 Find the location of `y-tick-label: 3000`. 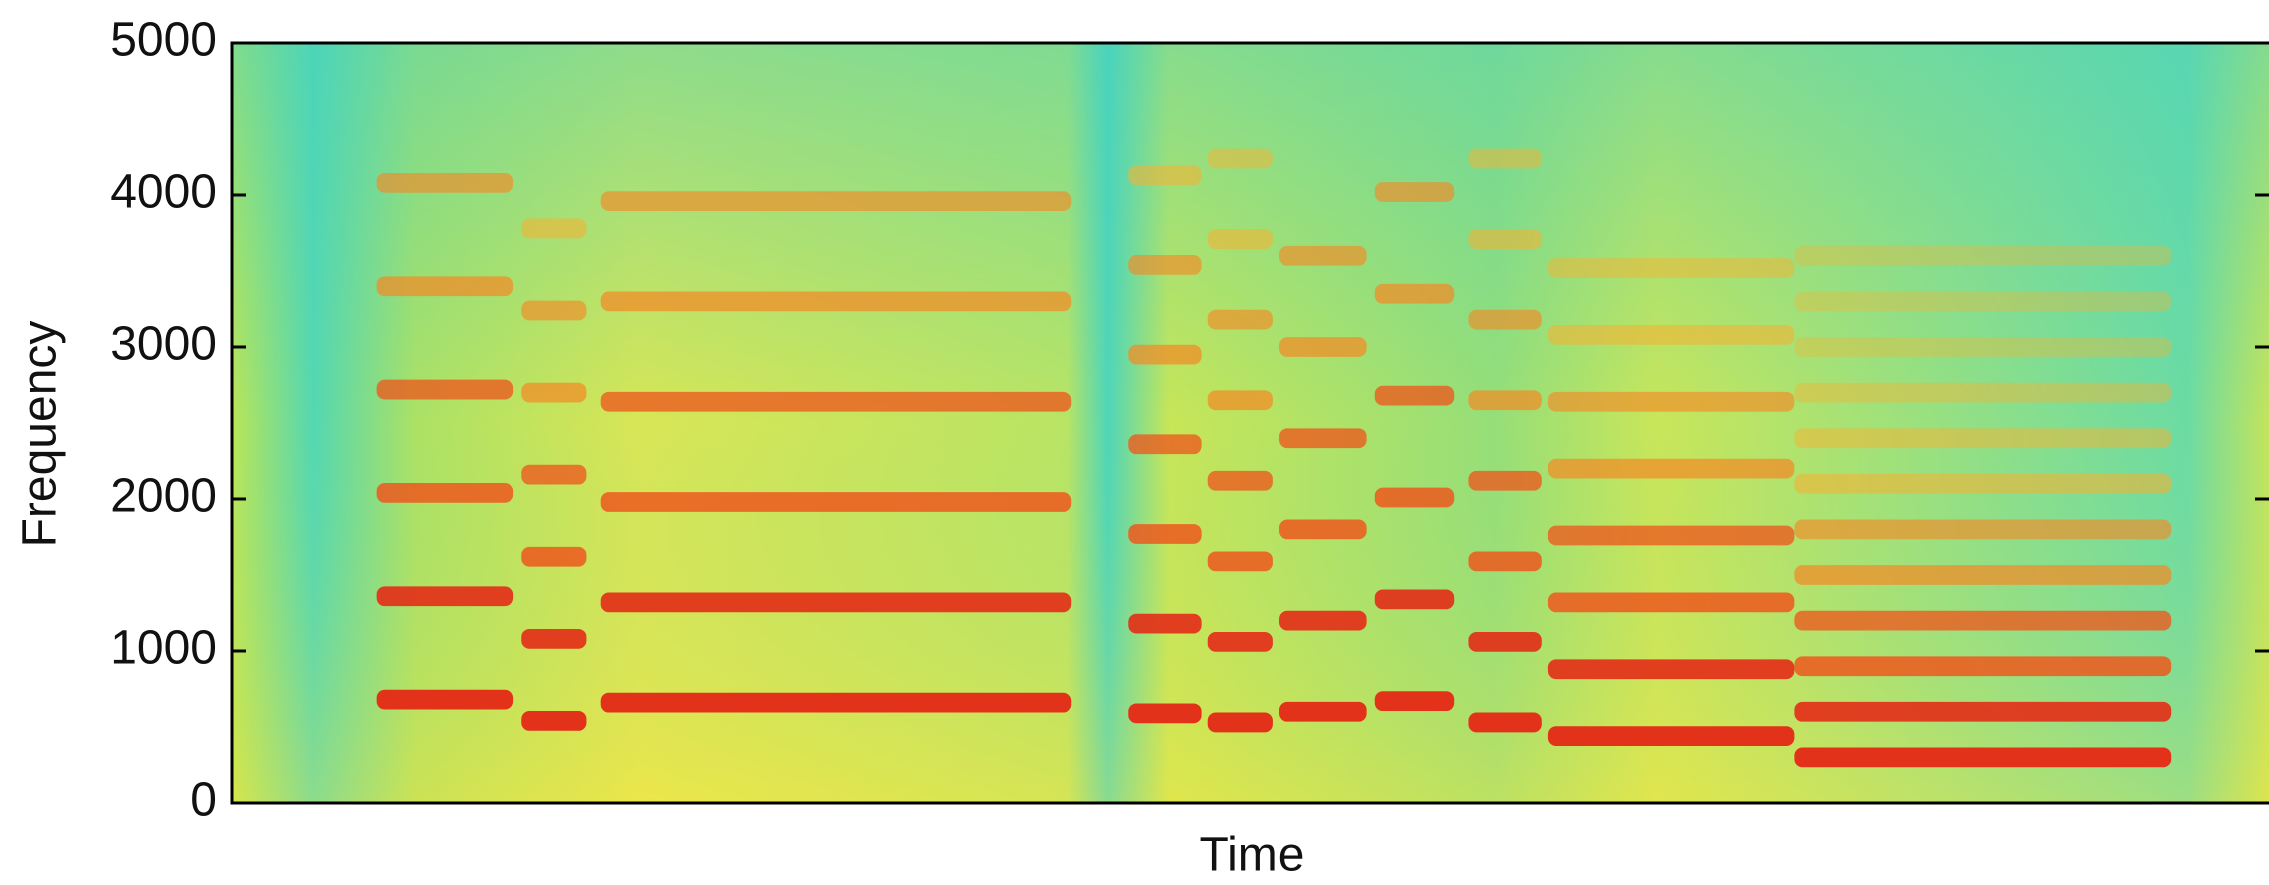

y-tick-label: 3000 is located at coordinates (163, 344).